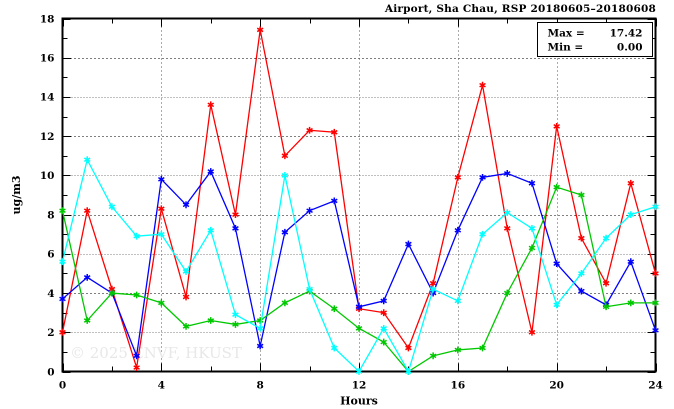 The height and width of the screenshot is (409, 674). I want to click on x-tick-label: 16, so click(458, 386).